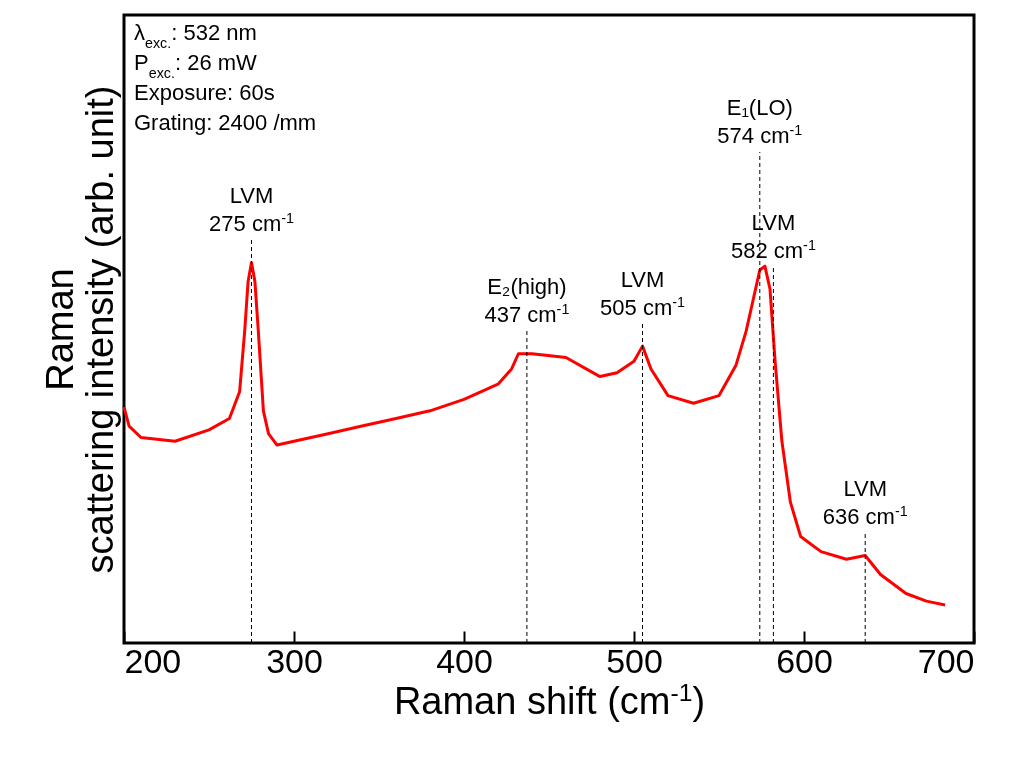  Describe the element at coordinates (204, 92) in the screenshot. I see `text: Exposure: 60s` at that location.